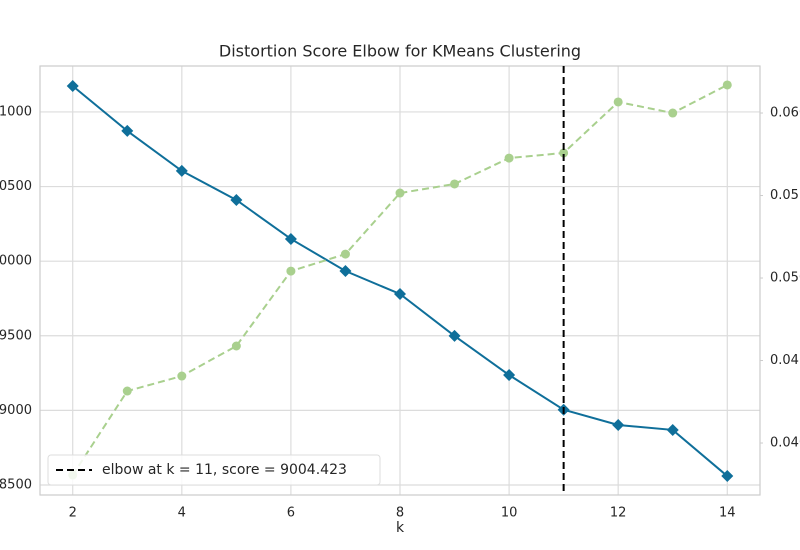  Describe the element at coordinates (400, 528) in the screenshot. I see `x-axis-label: k` at that location.